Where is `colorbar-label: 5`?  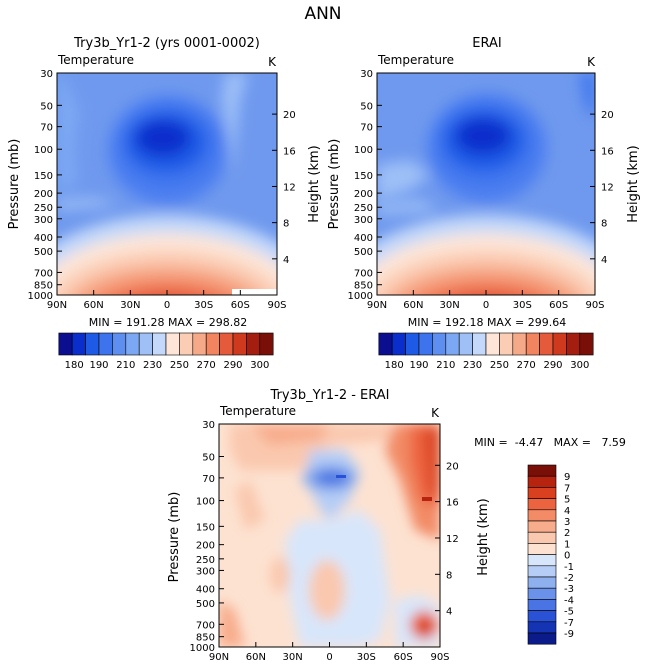
colorbar-label: 5 is located at coordinates (567, 500).